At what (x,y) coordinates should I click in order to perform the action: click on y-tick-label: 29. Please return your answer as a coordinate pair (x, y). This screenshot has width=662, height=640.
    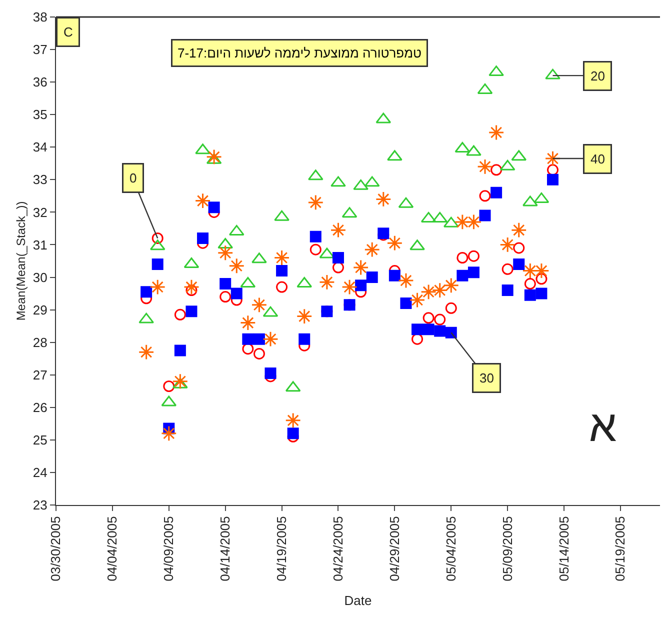
    Looking at the image, I should click on (40, 310).